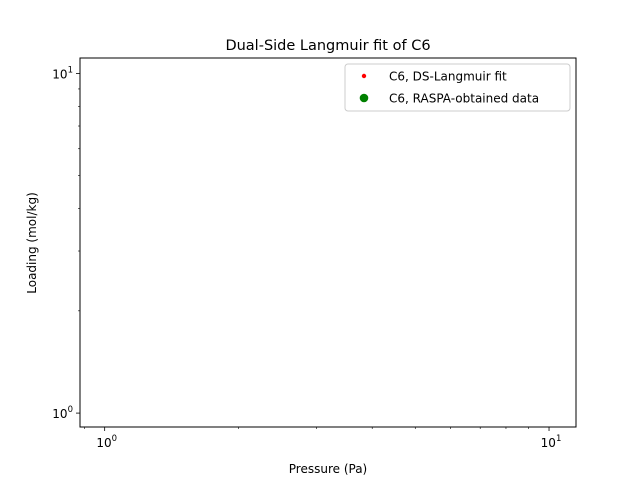  Describe the element at coordinates (62, 413) in the screenshot. I see `y-tick-label: 10⁰` at that location.